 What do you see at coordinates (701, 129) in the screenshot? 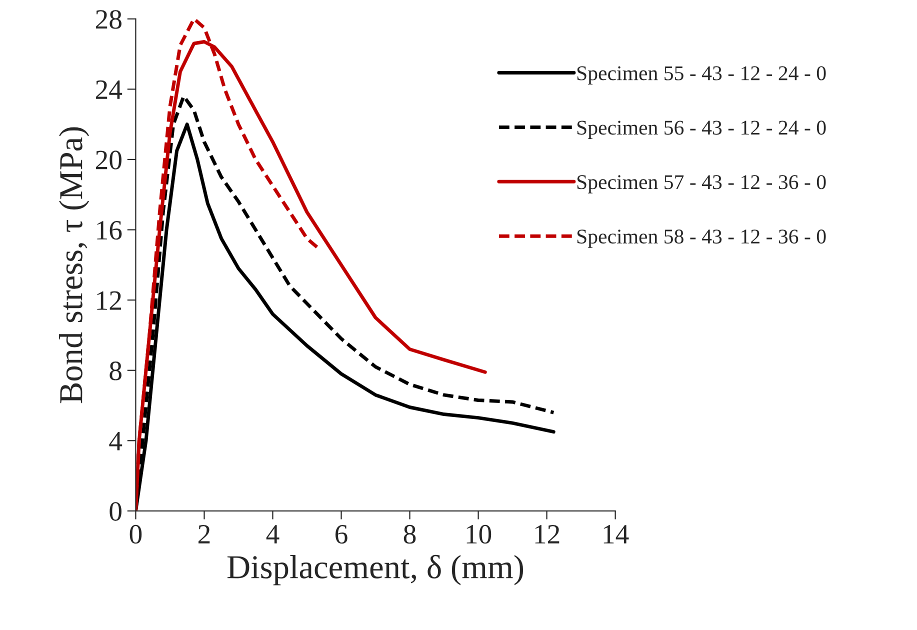
I see `legend-label: Specimen 56 - 43 - 12 - 24 - 0` at bounding box center [701, 129].